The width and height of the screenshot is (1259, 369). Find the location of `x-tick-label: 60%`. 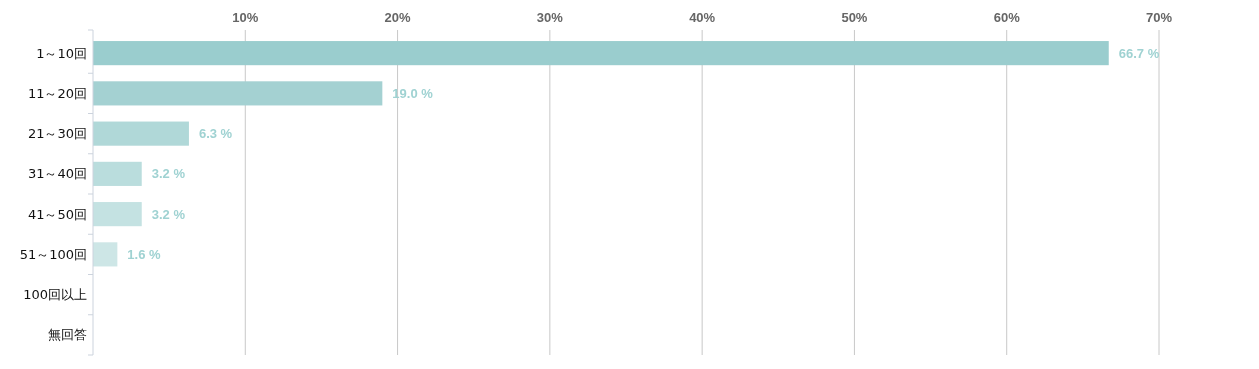

x-tick-label: 60% is located at coordinates (1007, 17).